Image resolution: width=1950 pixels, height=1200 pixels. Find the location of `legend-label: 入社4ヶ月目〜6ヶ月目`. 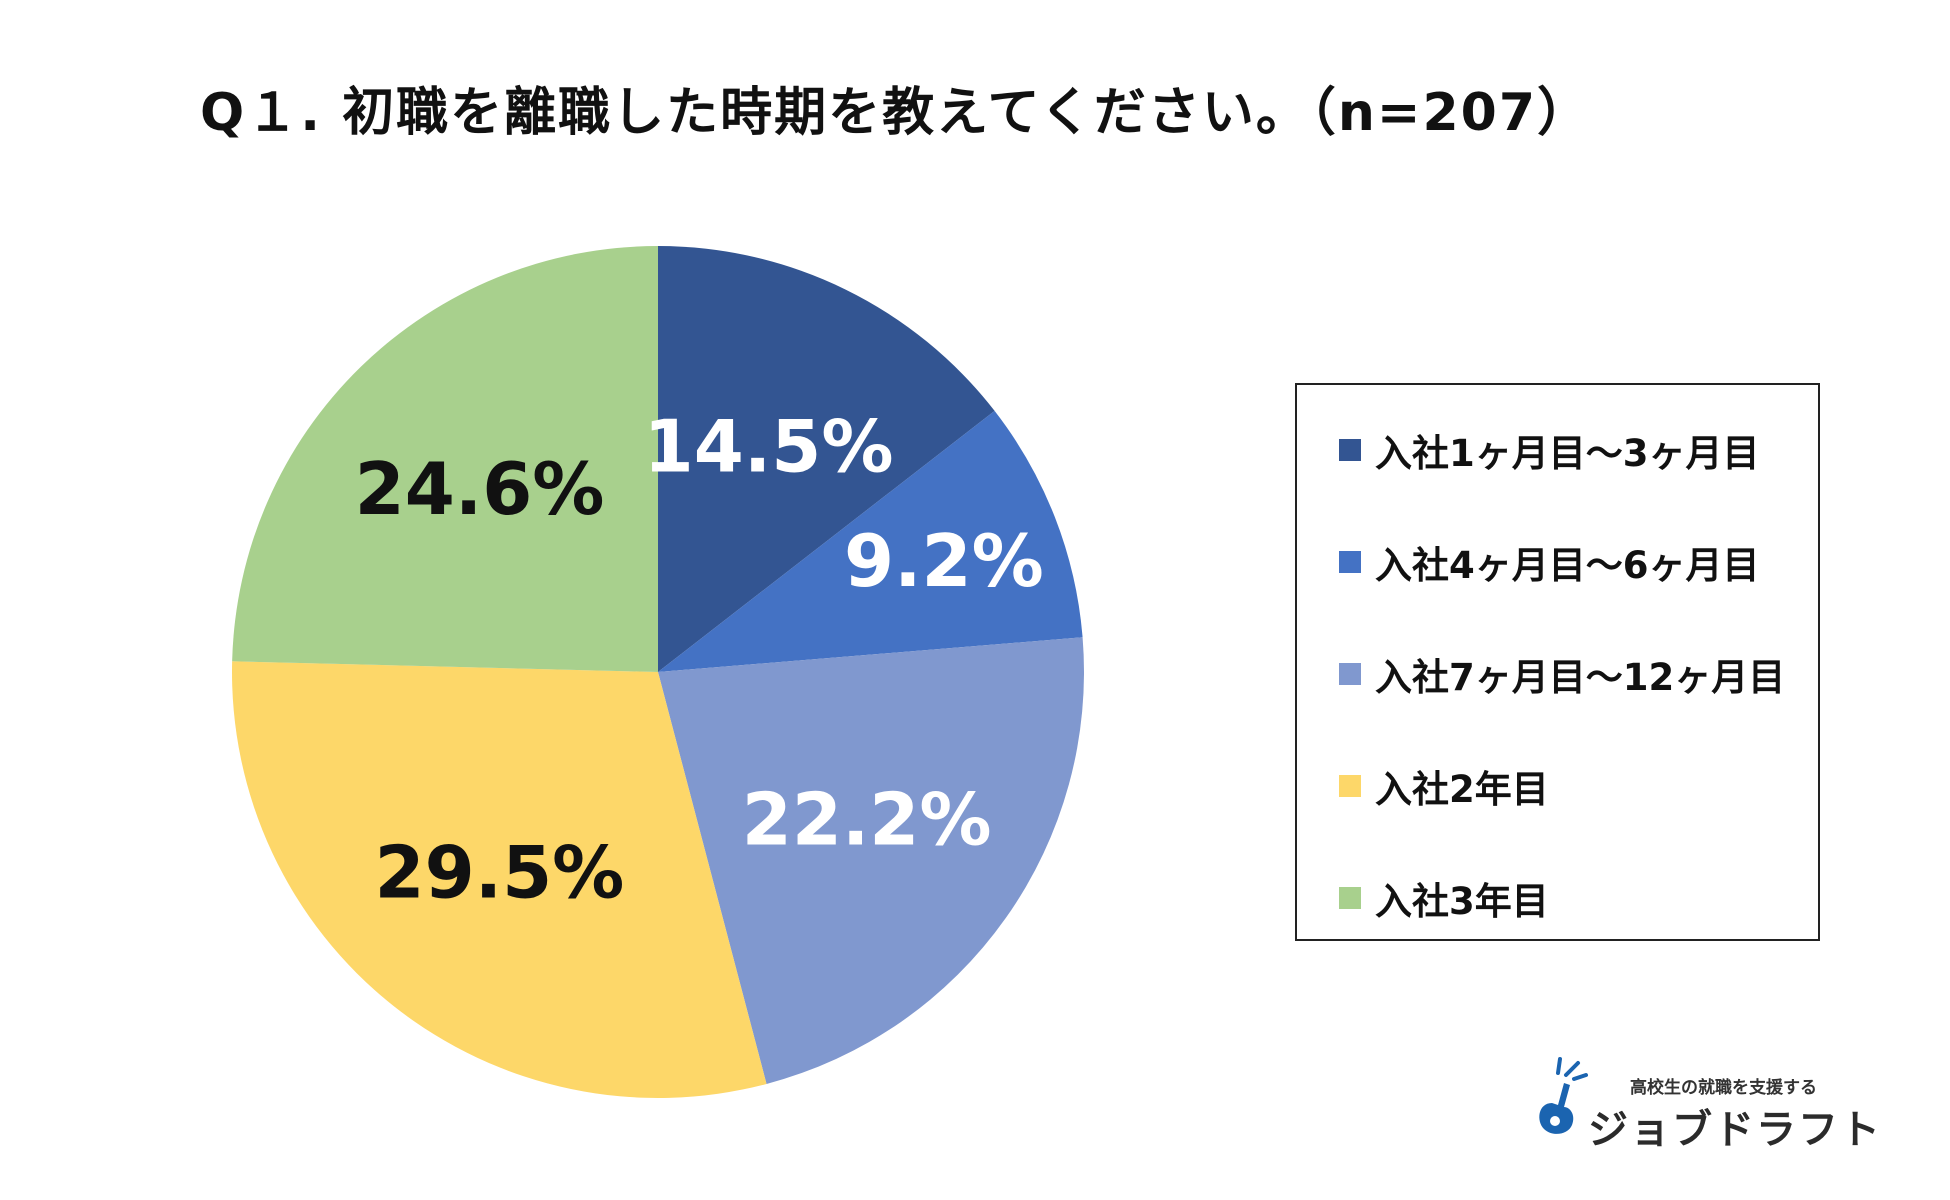

legend-label: 入社4ヶ月目〜6ヶ月目 is located at coordinates (1567, 565).